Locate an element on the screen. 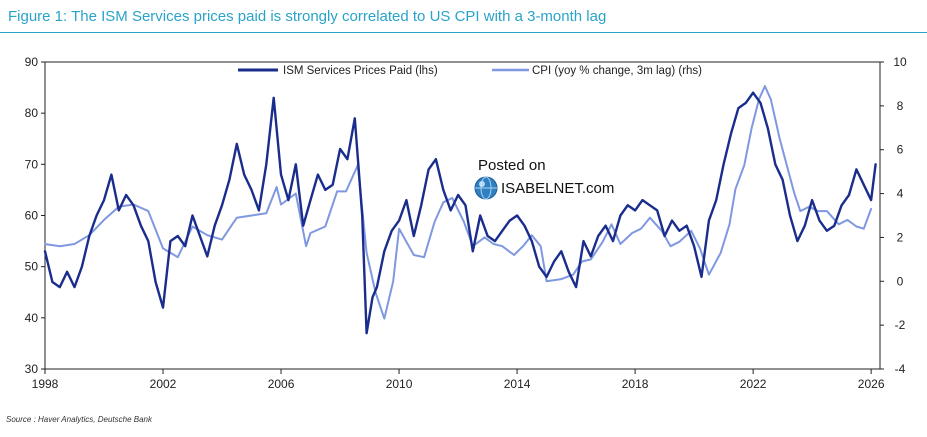 The width and height of the screenshot is (927, 437). y-right-tick-label: 0 is located at coordinates (900, 281).